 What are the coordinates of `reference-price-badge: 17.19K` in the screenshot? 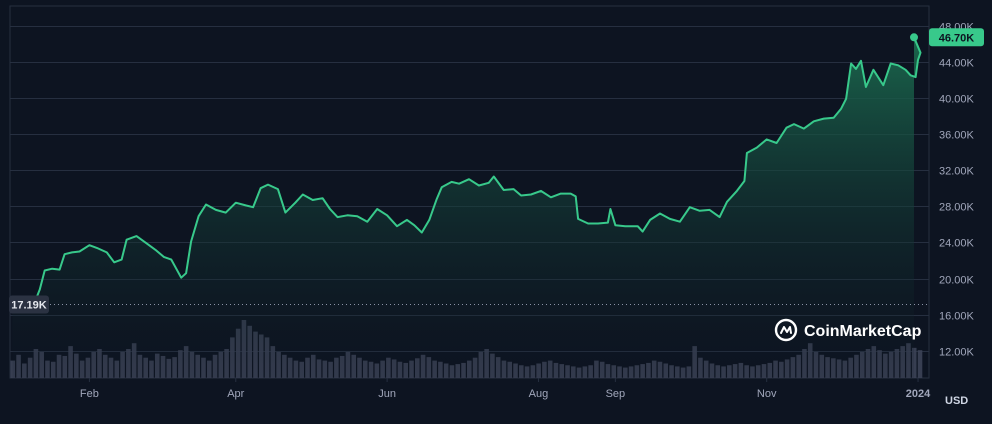 It's located at (29, 304).